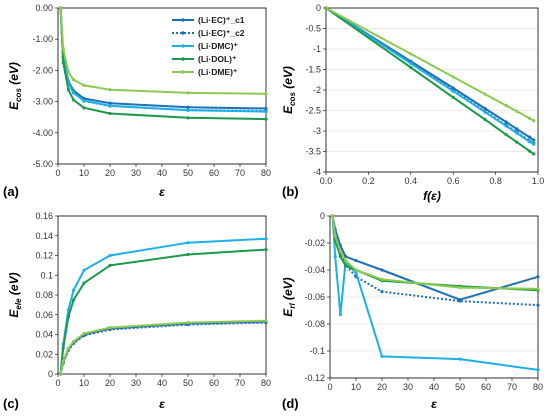 This screenshot has width=550, height=416. What do you see at coordinates (162, 404) in the screenshot?
I see `xlabel-c: ε` at bounding box center [162, 404].